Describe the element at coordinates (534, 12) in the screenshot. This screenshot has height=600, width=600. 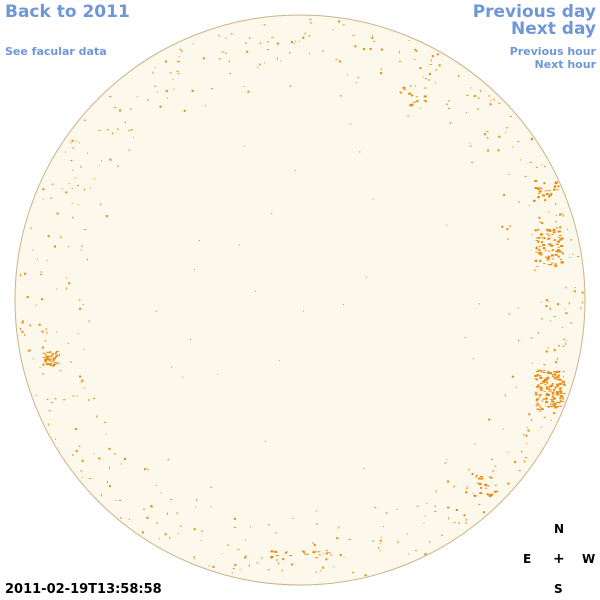
I see `previous-day-link: Previous day` at that location.